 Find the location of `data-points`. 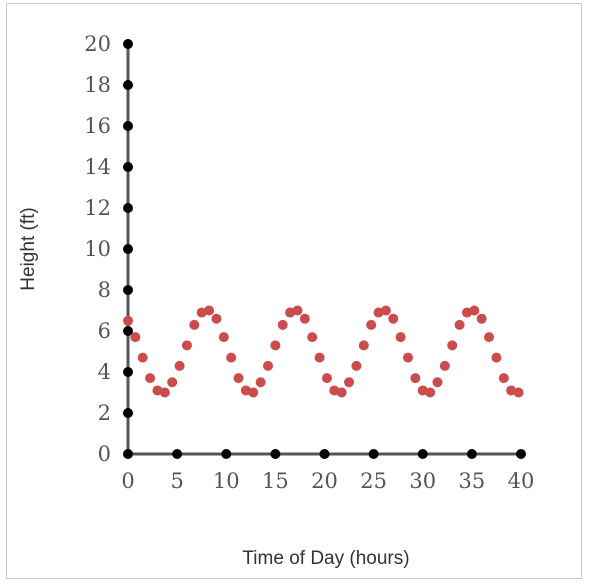

data-points is located at coordinates (323, 351).